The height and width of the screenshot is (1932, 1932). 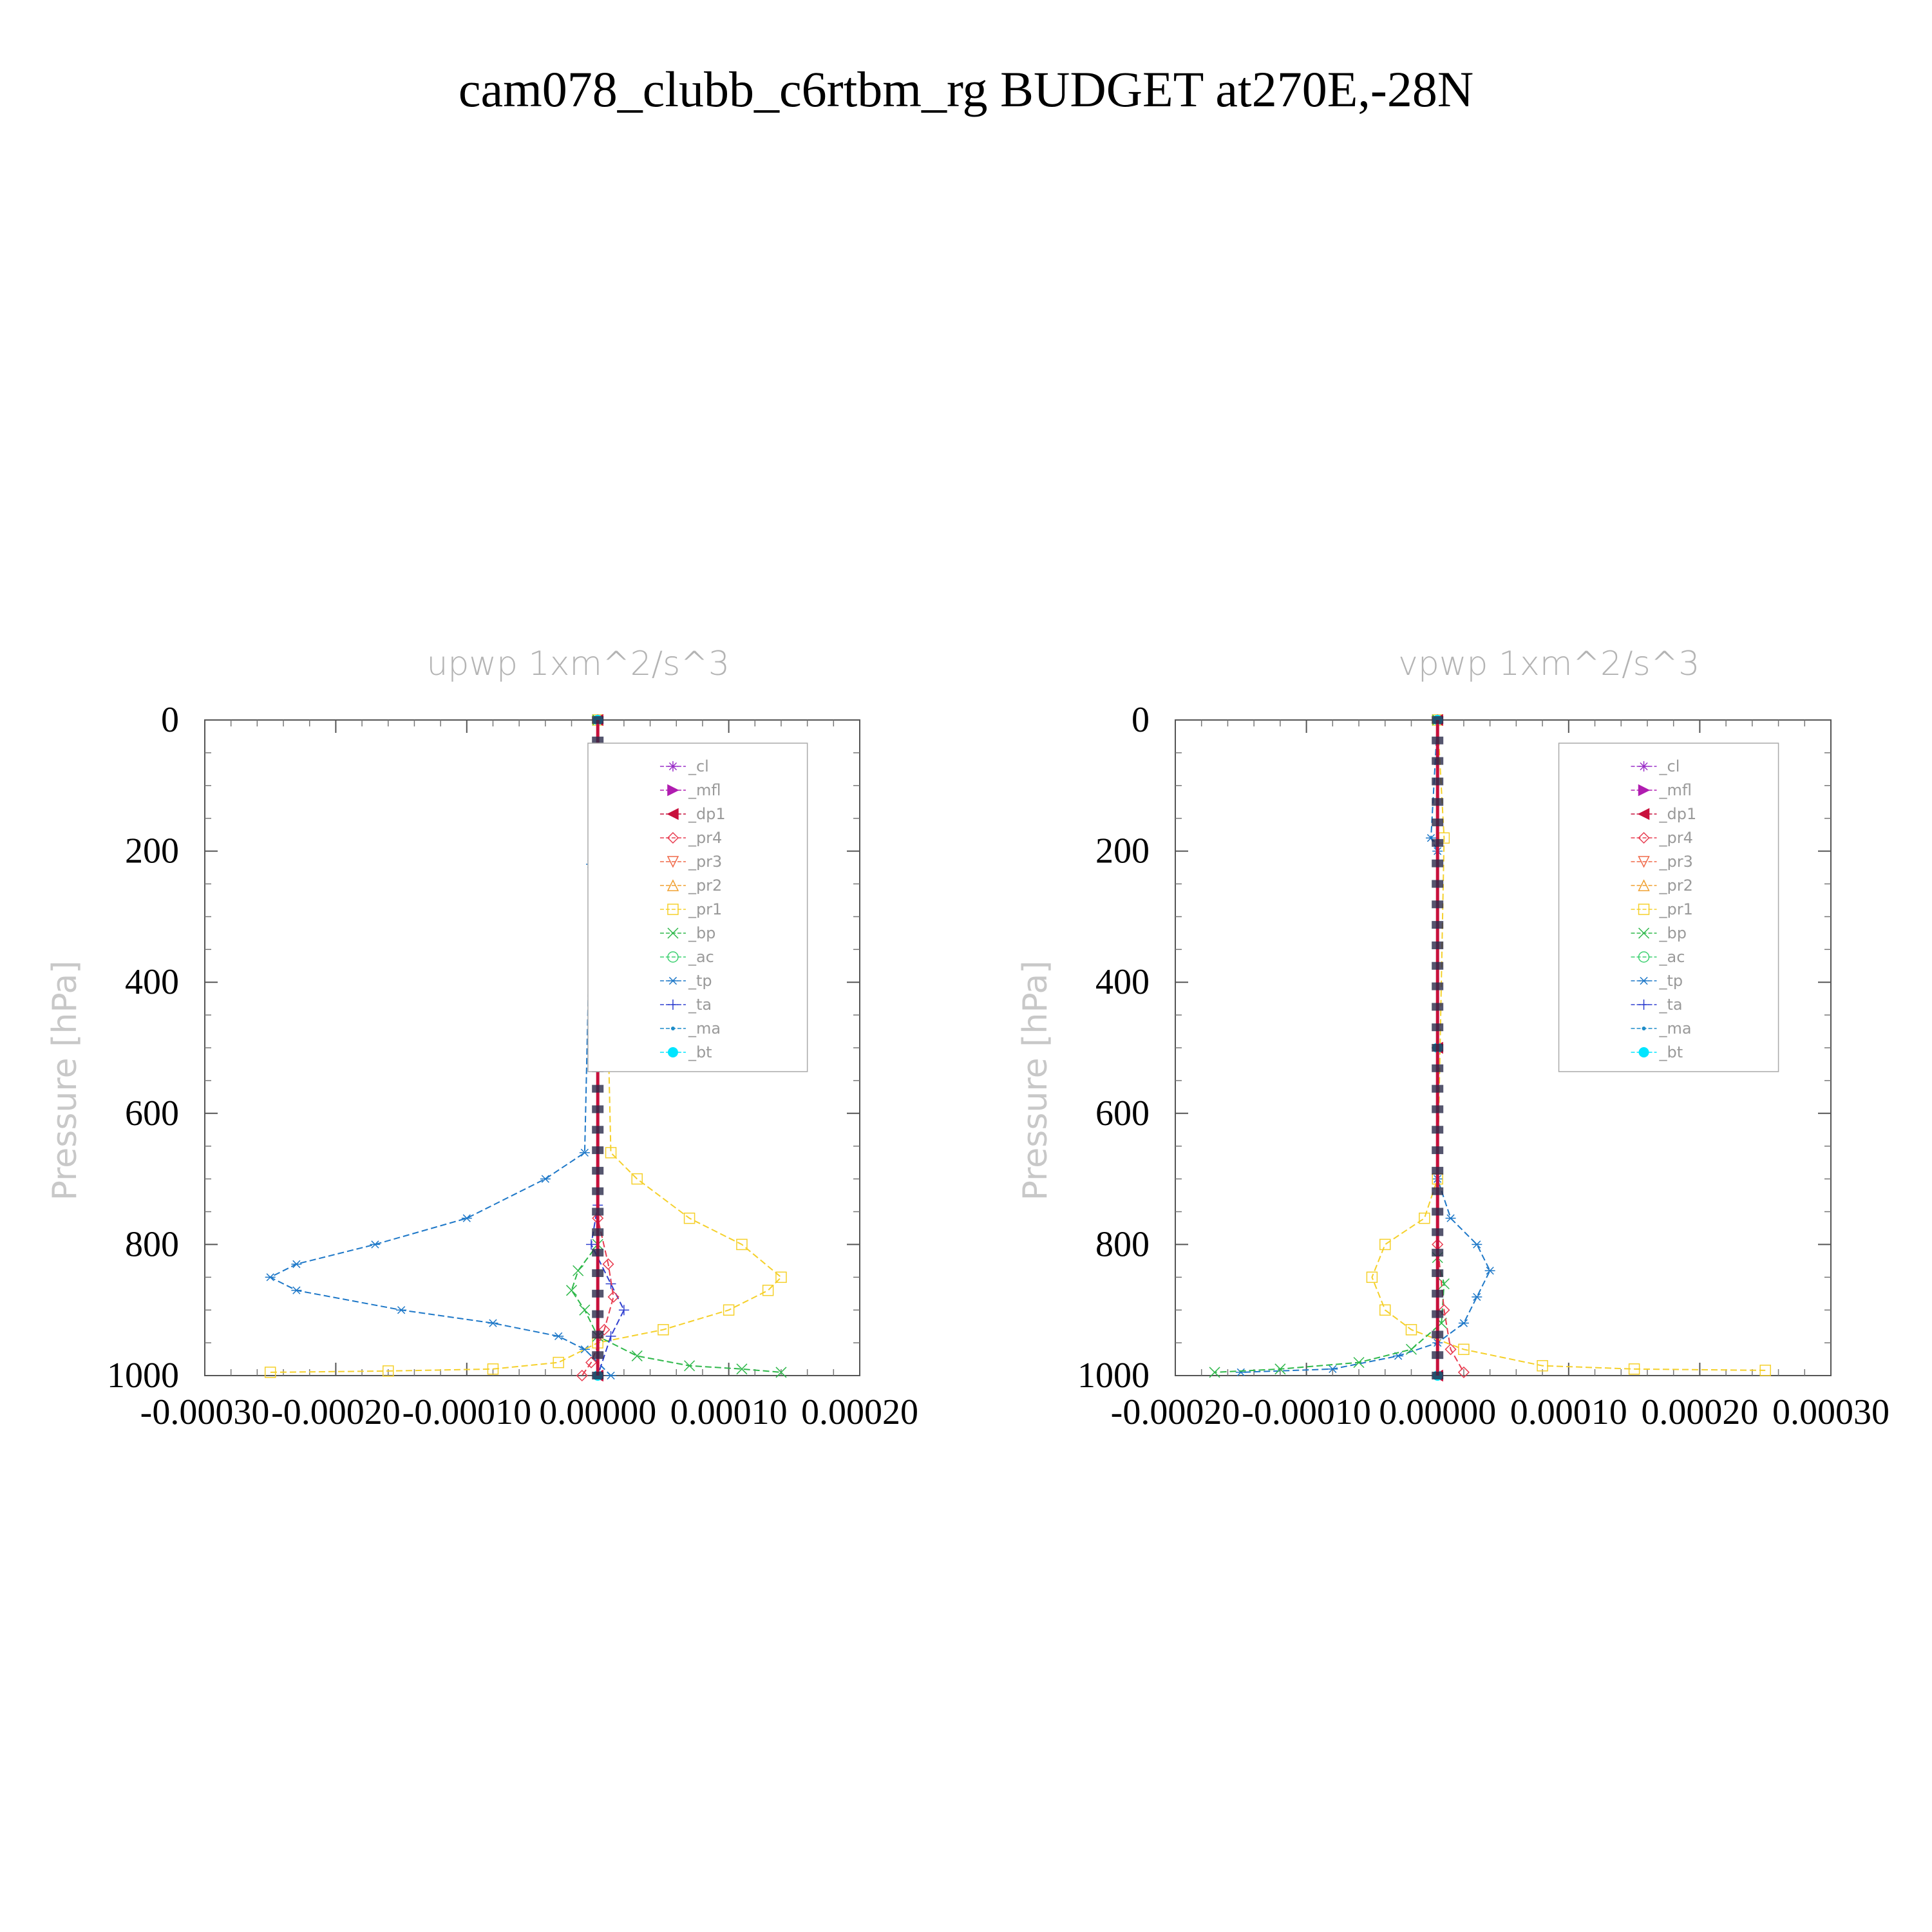 I want to click on legend-label: _ma, so click(x=705, y=1028).